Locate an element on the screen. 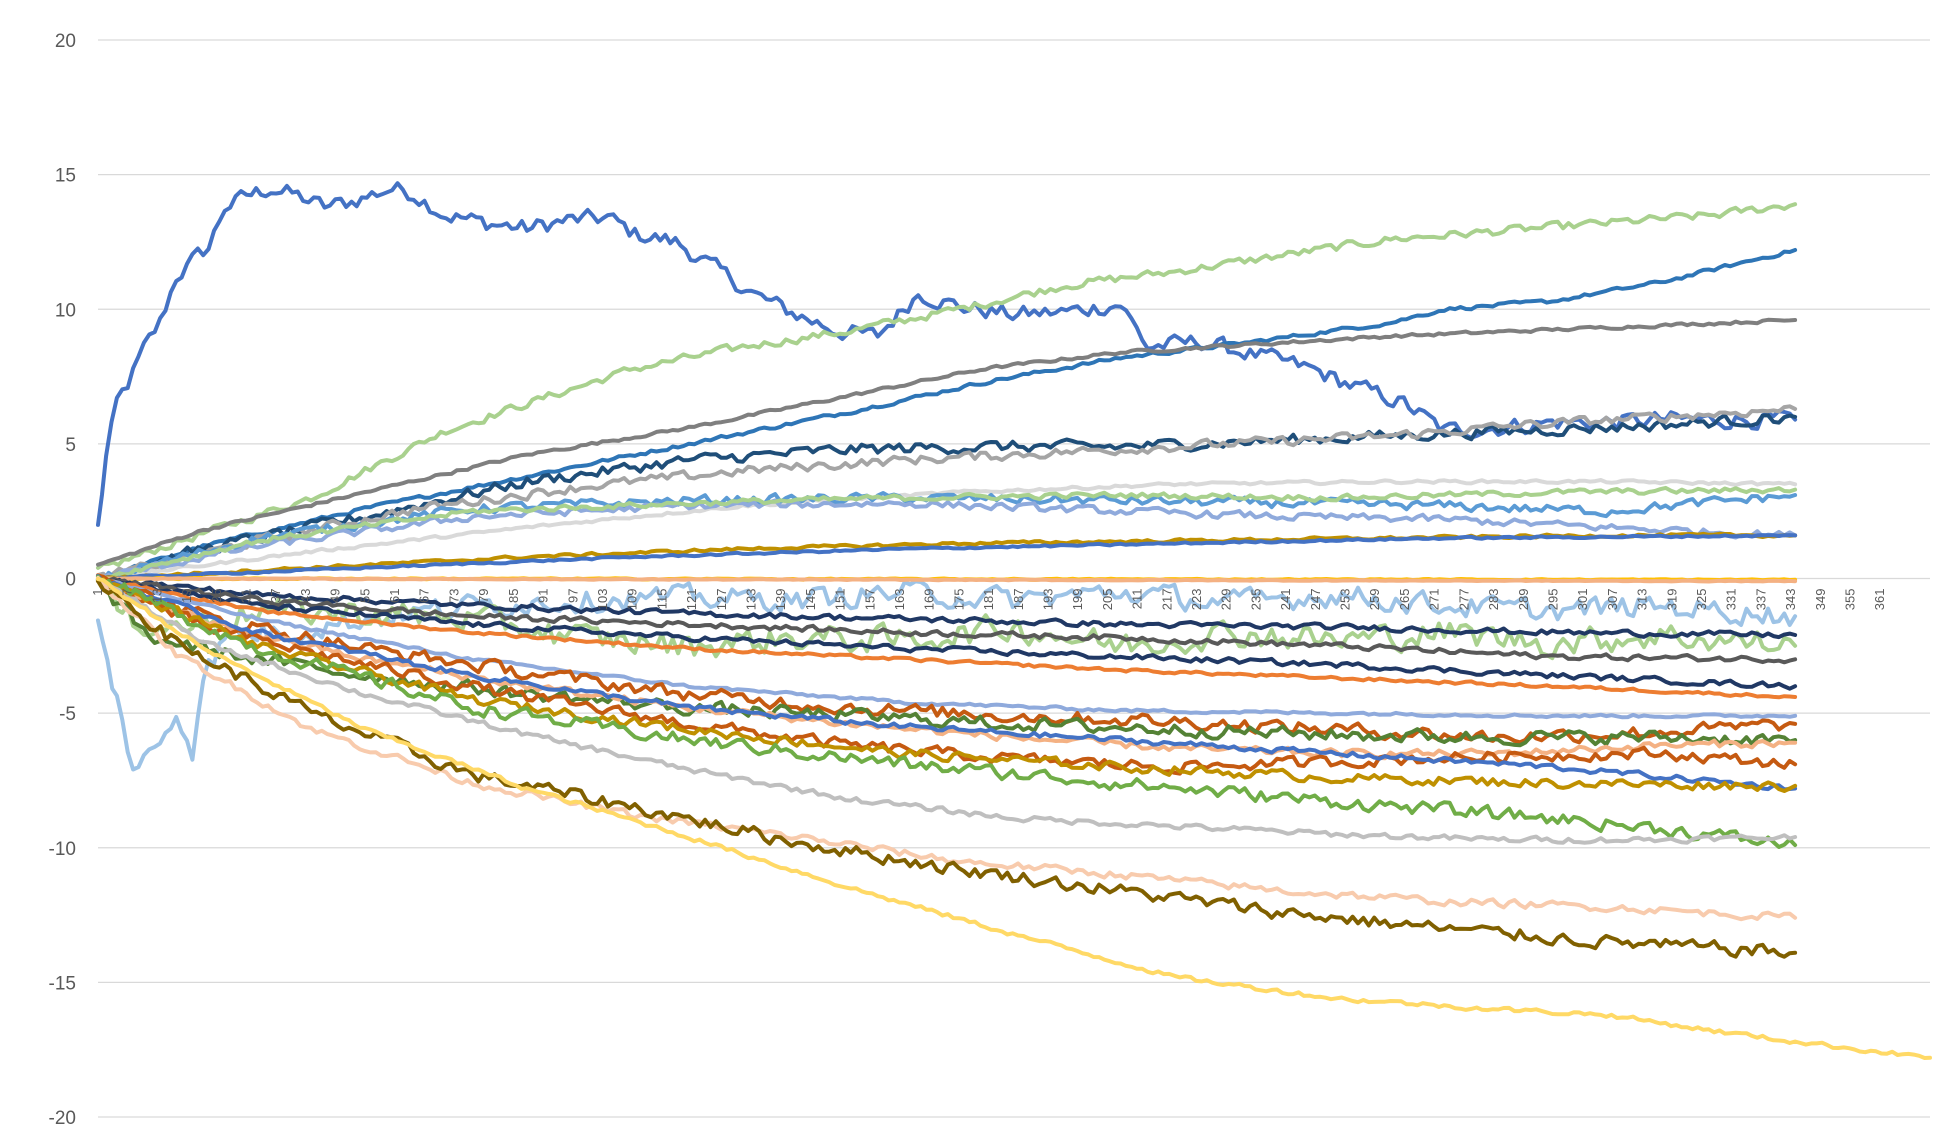  y-axis-tick-labels: 20 15 10 5 0 -5 -10 -15 -20 is located at coordinates (62, 580).